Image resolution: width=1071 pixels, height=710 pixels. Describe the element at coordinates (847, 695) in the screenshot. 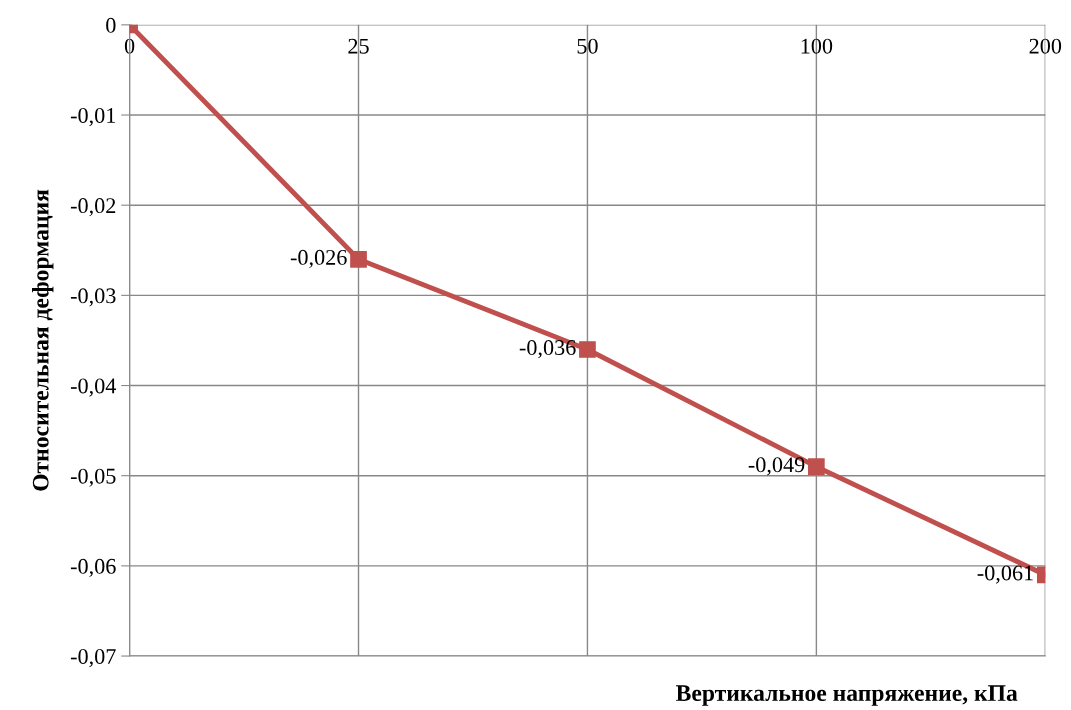

I see `x-axis-title: Вертикальное напряжение, кПа` at that location.